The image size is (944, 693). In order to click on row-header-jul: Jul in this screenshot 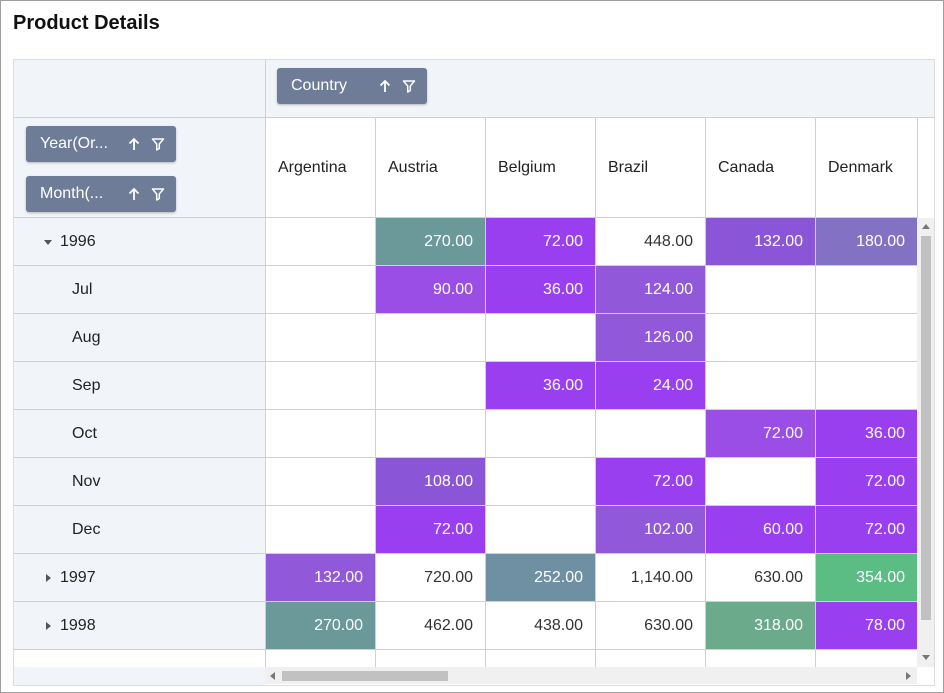, I will do `click(139, 290)`.